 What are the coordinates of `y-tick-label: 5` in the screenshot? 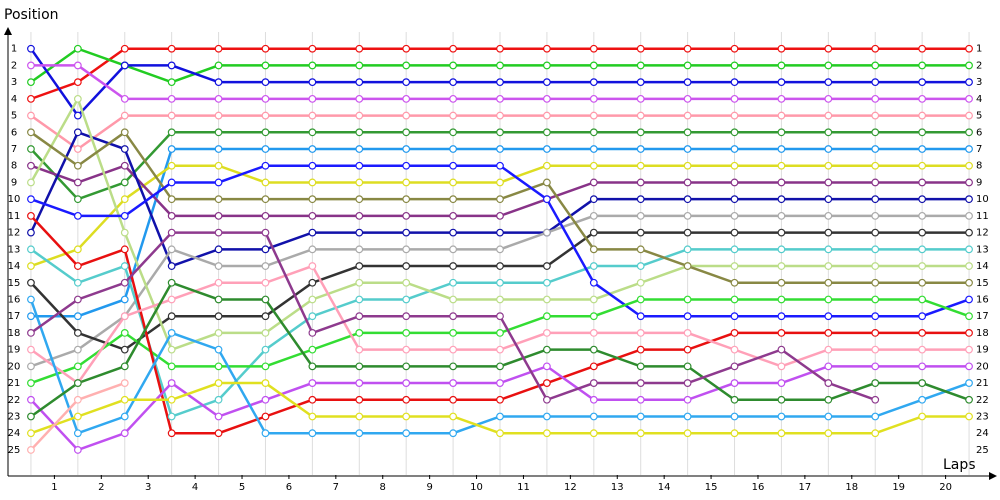 It's located at (14, 116).